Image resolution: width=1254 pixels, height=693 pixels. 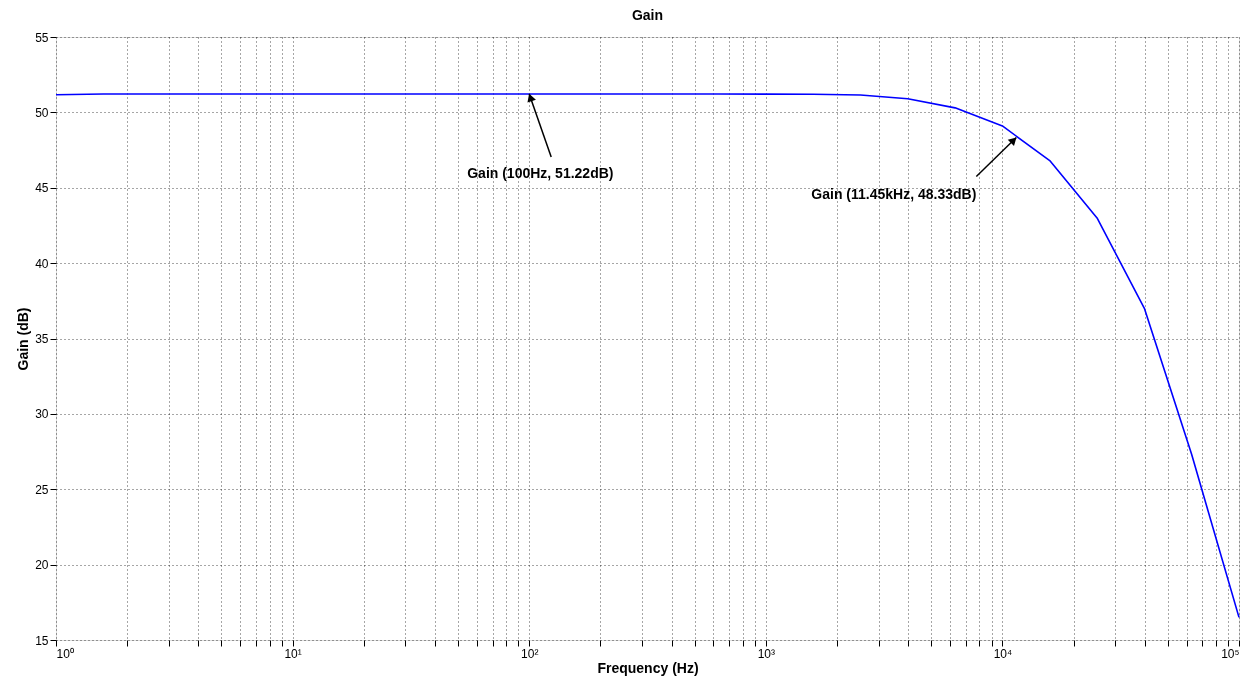 I want to click on annotation: Gain (11.45kHz, 48.33dB), so click(x=894, y=193).